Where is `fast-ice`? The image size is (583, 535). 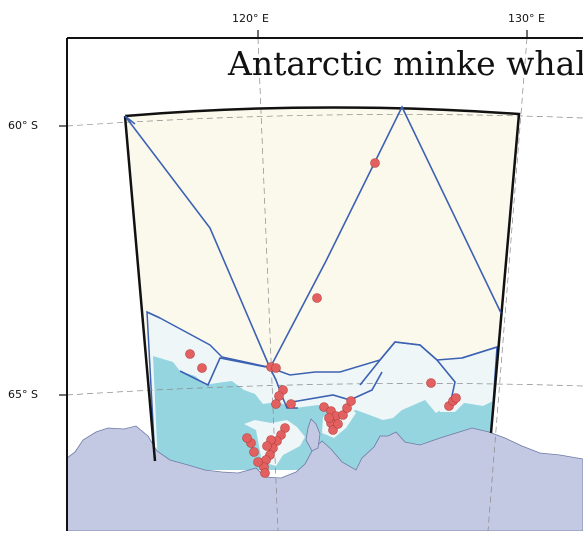 fast-ice is located at coordinates (324, 413).